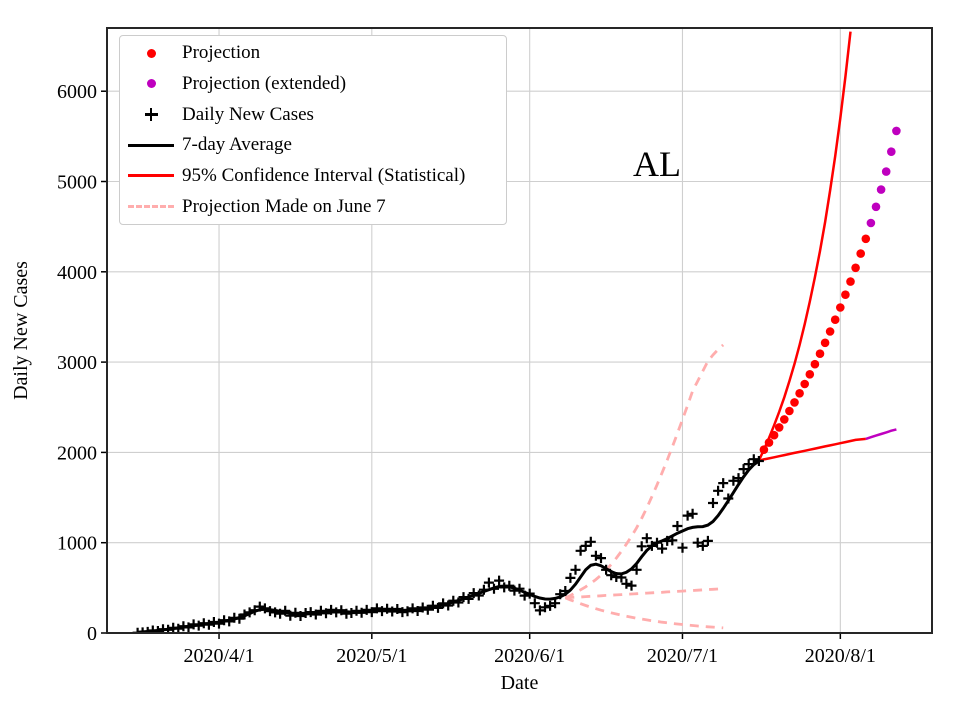 Image resolution: width=960 pixels, height=720 pixels. What do you see at coordinates (21, 330) in the screenshot?
I see `y-axis-label: Daily New Cases` at bounding box center [21, 330].